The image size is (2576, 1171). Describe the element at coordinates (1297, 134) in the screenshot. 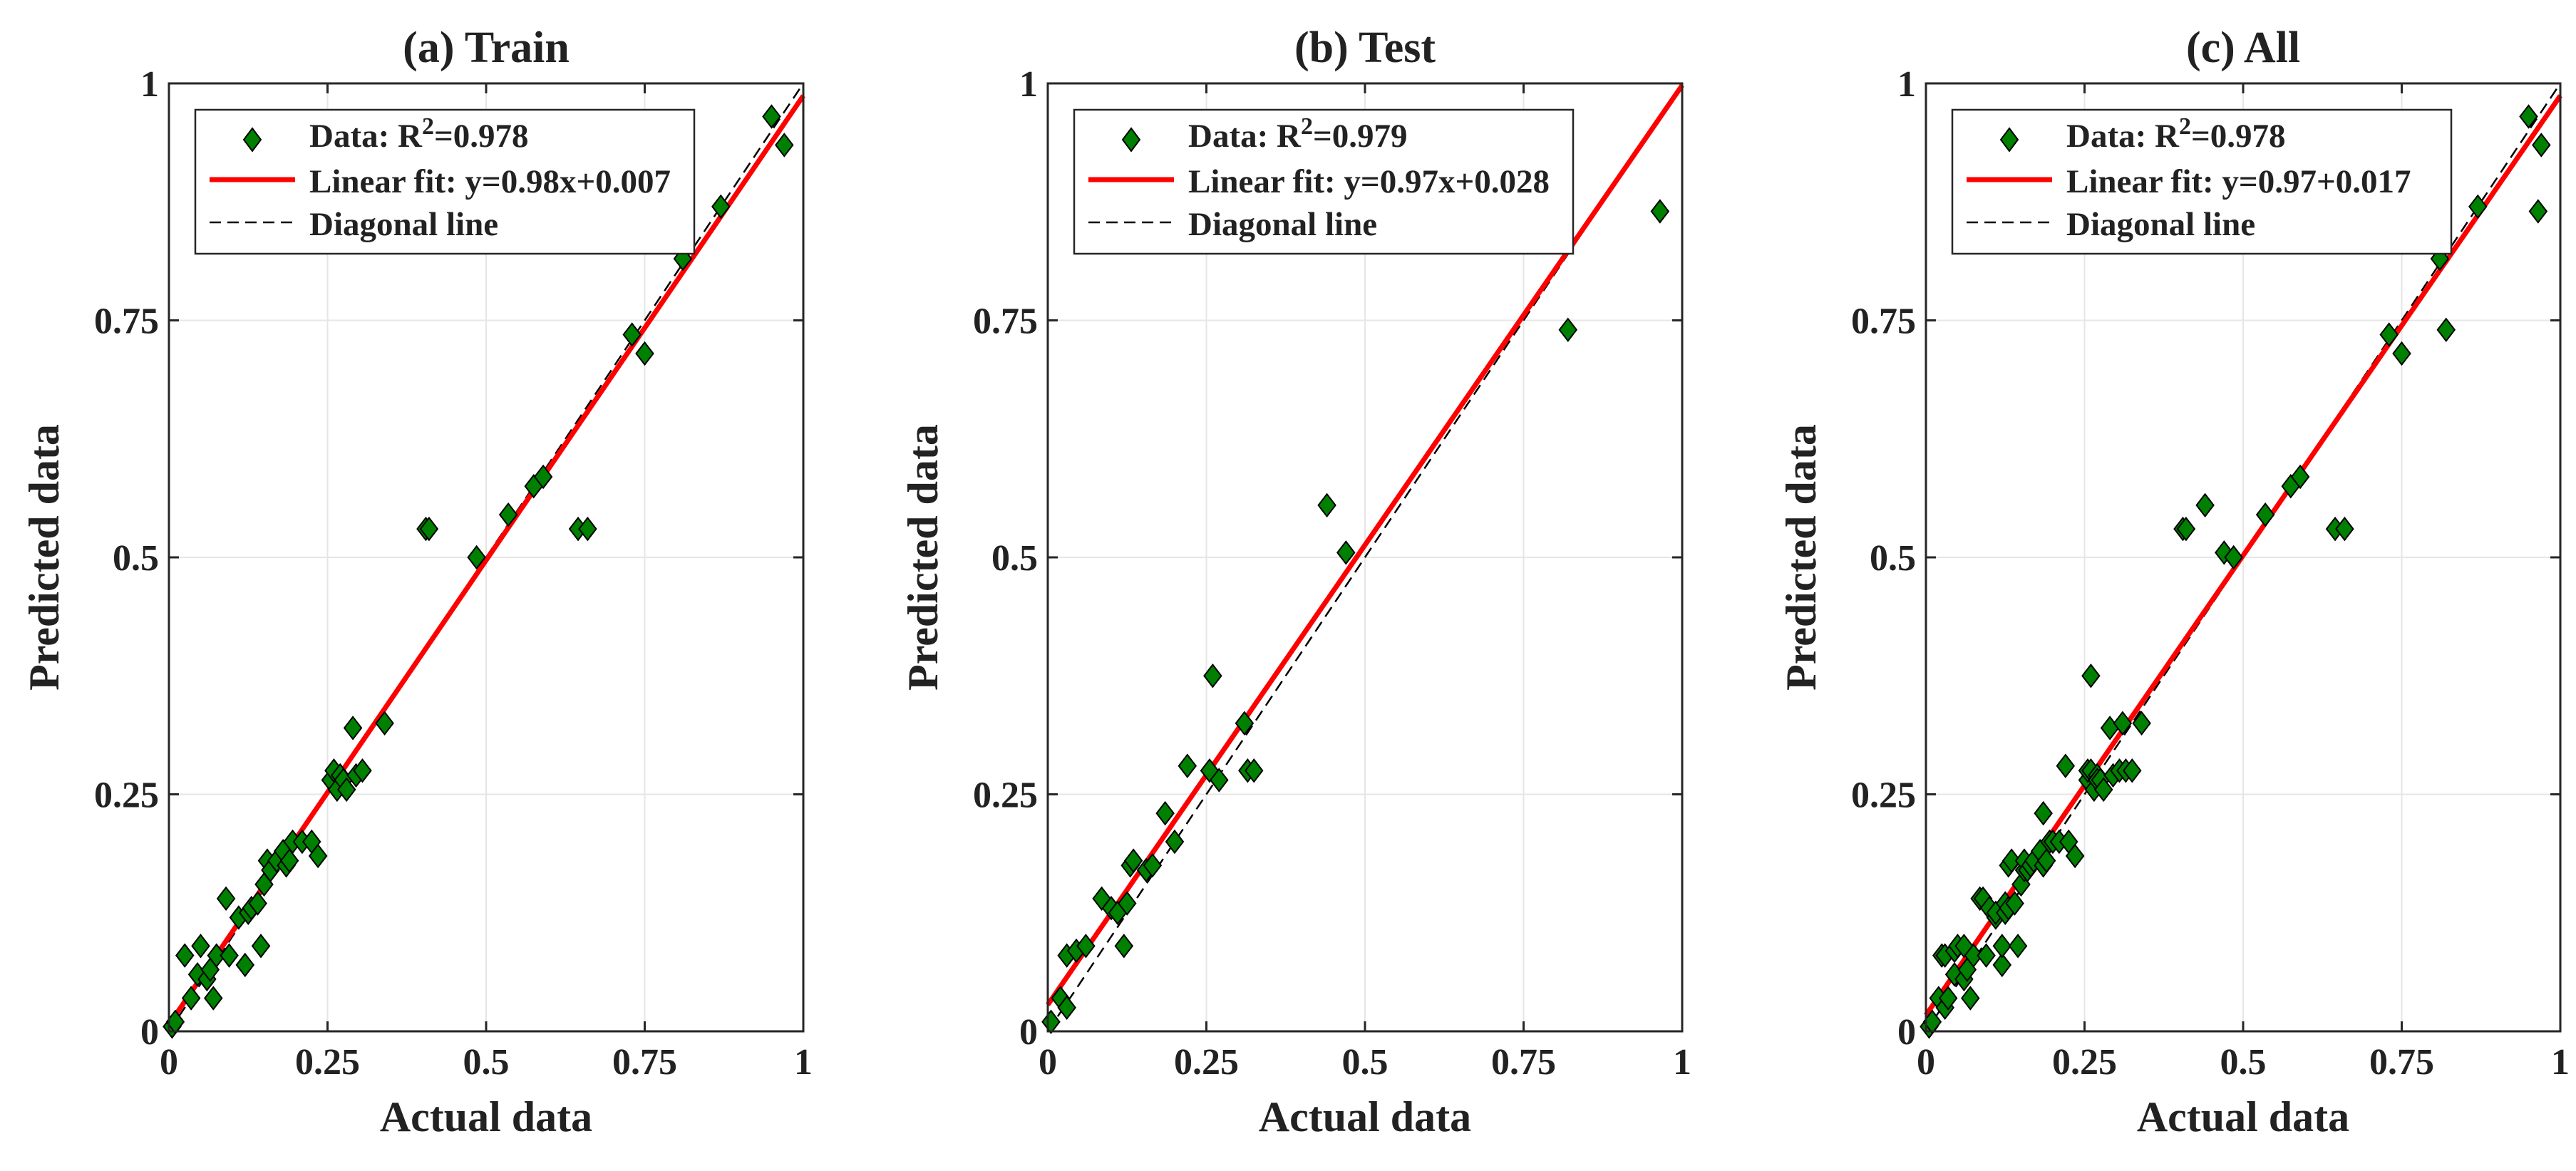

I see `legend-label: Data: R2=0.979` at that location.